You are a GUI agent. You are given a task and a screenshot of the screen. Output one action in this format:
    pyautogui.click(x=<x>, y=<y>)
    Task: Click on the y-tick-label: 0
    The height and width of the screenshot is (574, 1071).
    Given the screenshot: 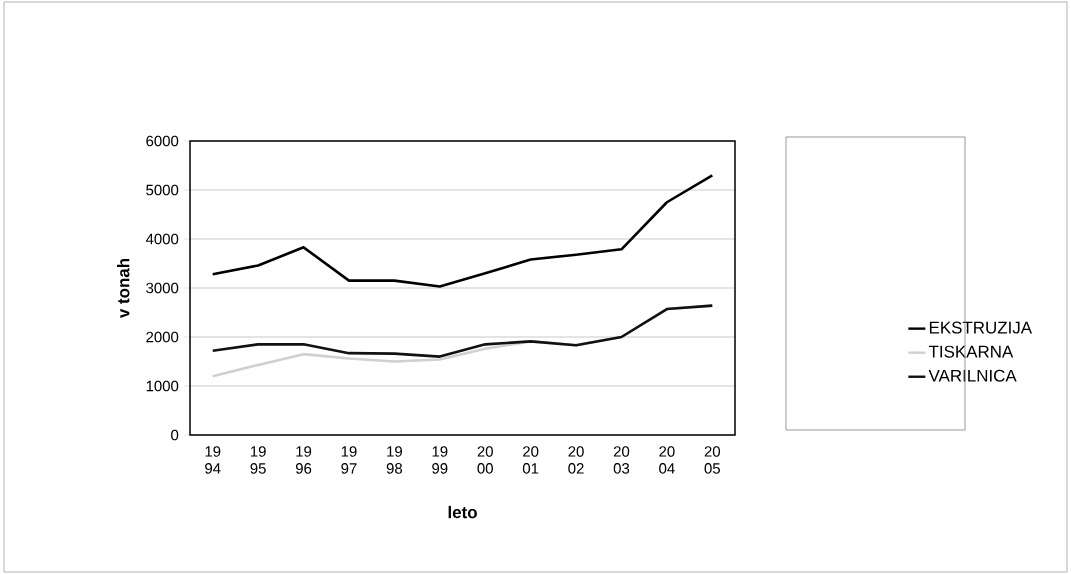 What is the action you would take?
    pyautogui.click(x=175, y=435)
    